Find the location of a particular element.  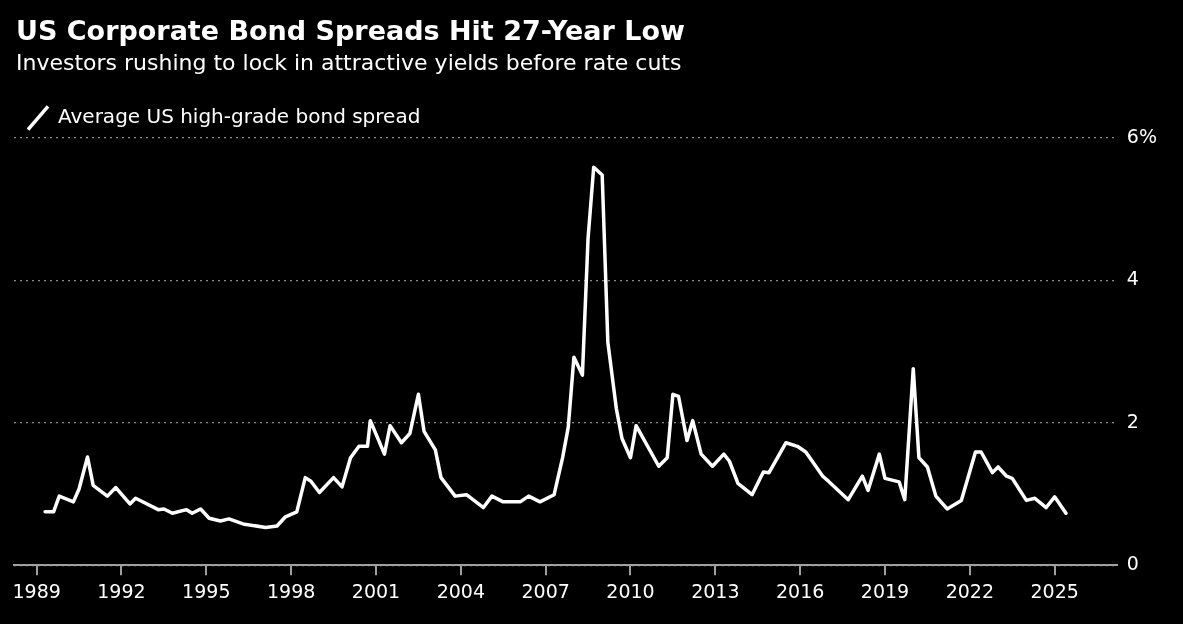

x-tick-label: 2004 is located at coordinates (460, 590).